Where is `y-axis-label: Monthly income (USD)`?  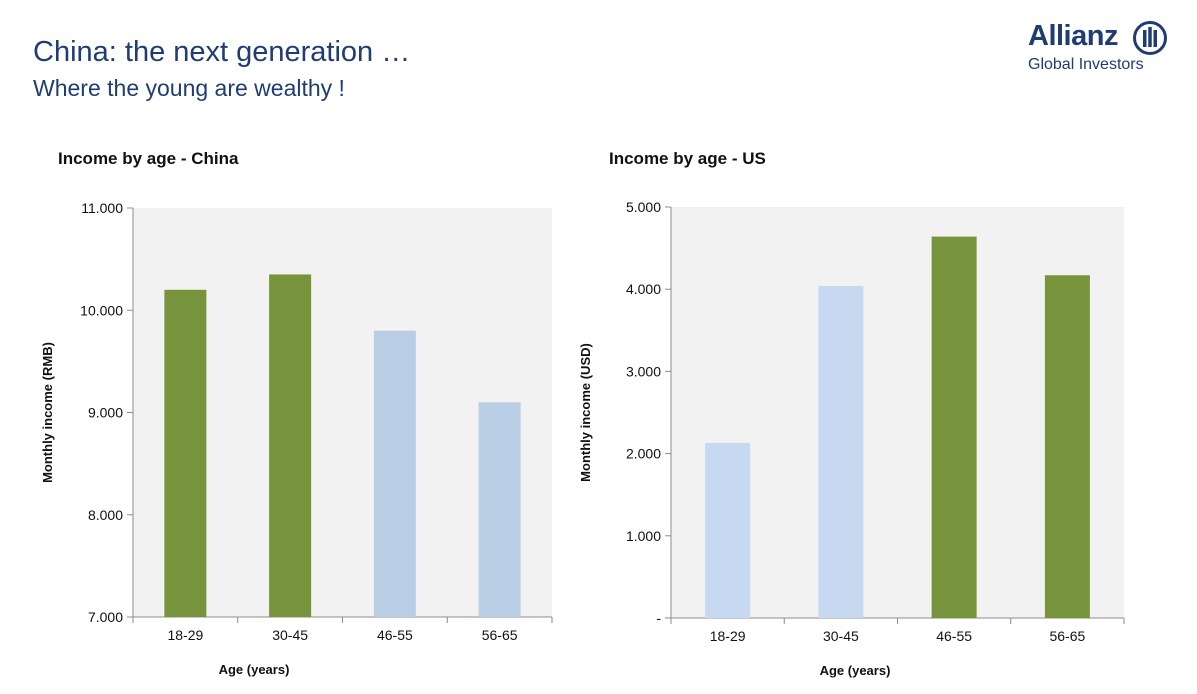 y-axis-label: Monthly income (USD) is located at coordinates (585, 412).